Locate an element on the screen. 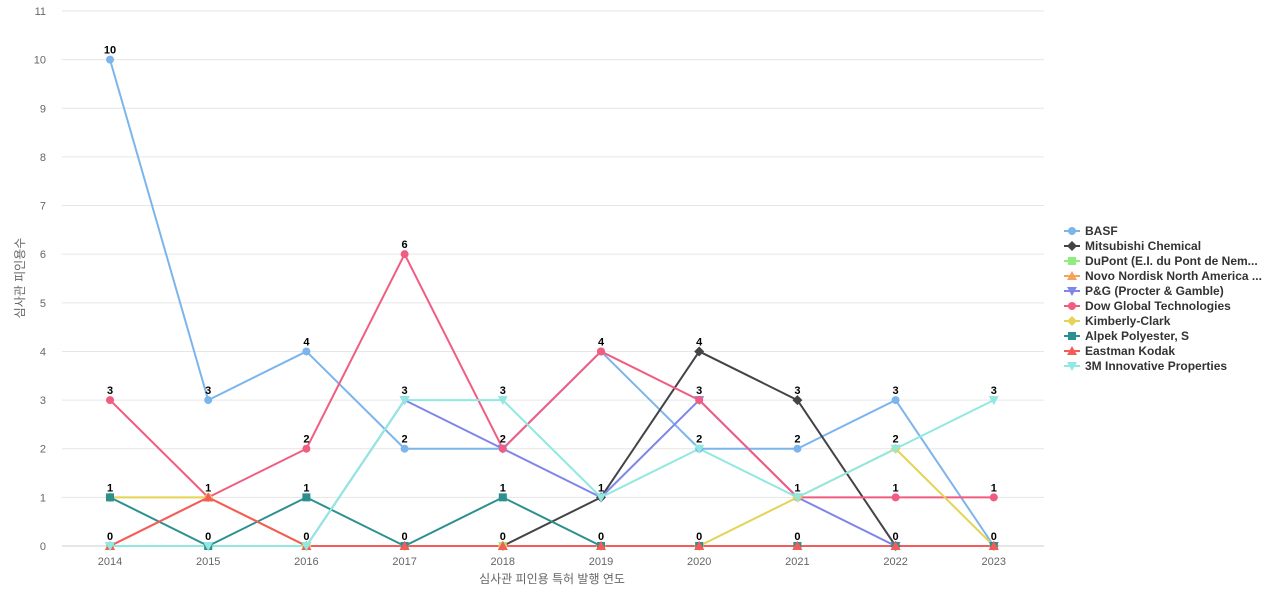 The height and width of the screenshot is (600, 1280). x-tick-label-2015: 2015 is located at coordinates (208, 562).